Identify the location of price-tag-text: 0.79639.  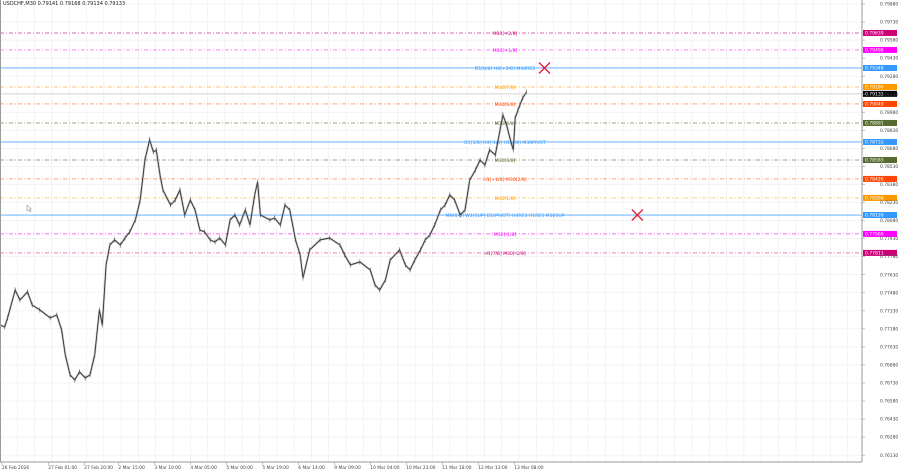
(874, 34).